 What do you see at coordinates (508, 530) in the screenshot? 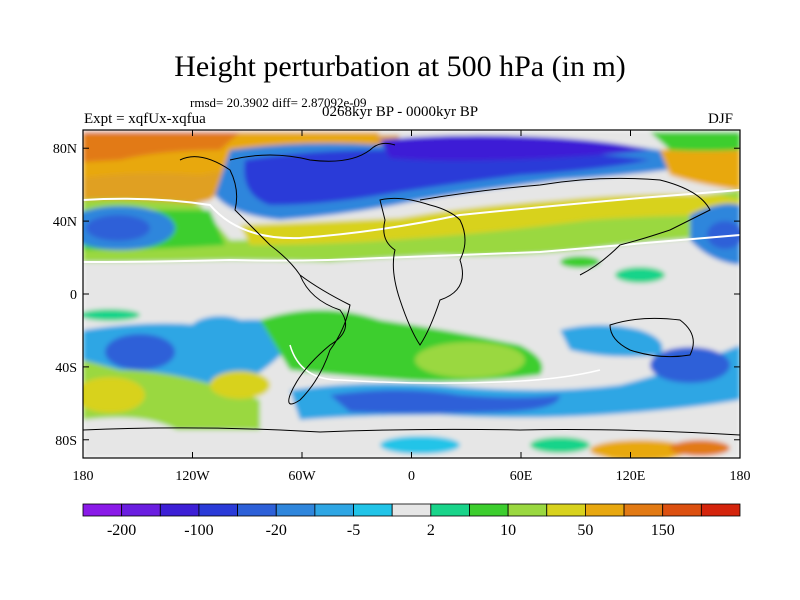
I see `colorbar-label: 10` at bounding box center [508, 530].